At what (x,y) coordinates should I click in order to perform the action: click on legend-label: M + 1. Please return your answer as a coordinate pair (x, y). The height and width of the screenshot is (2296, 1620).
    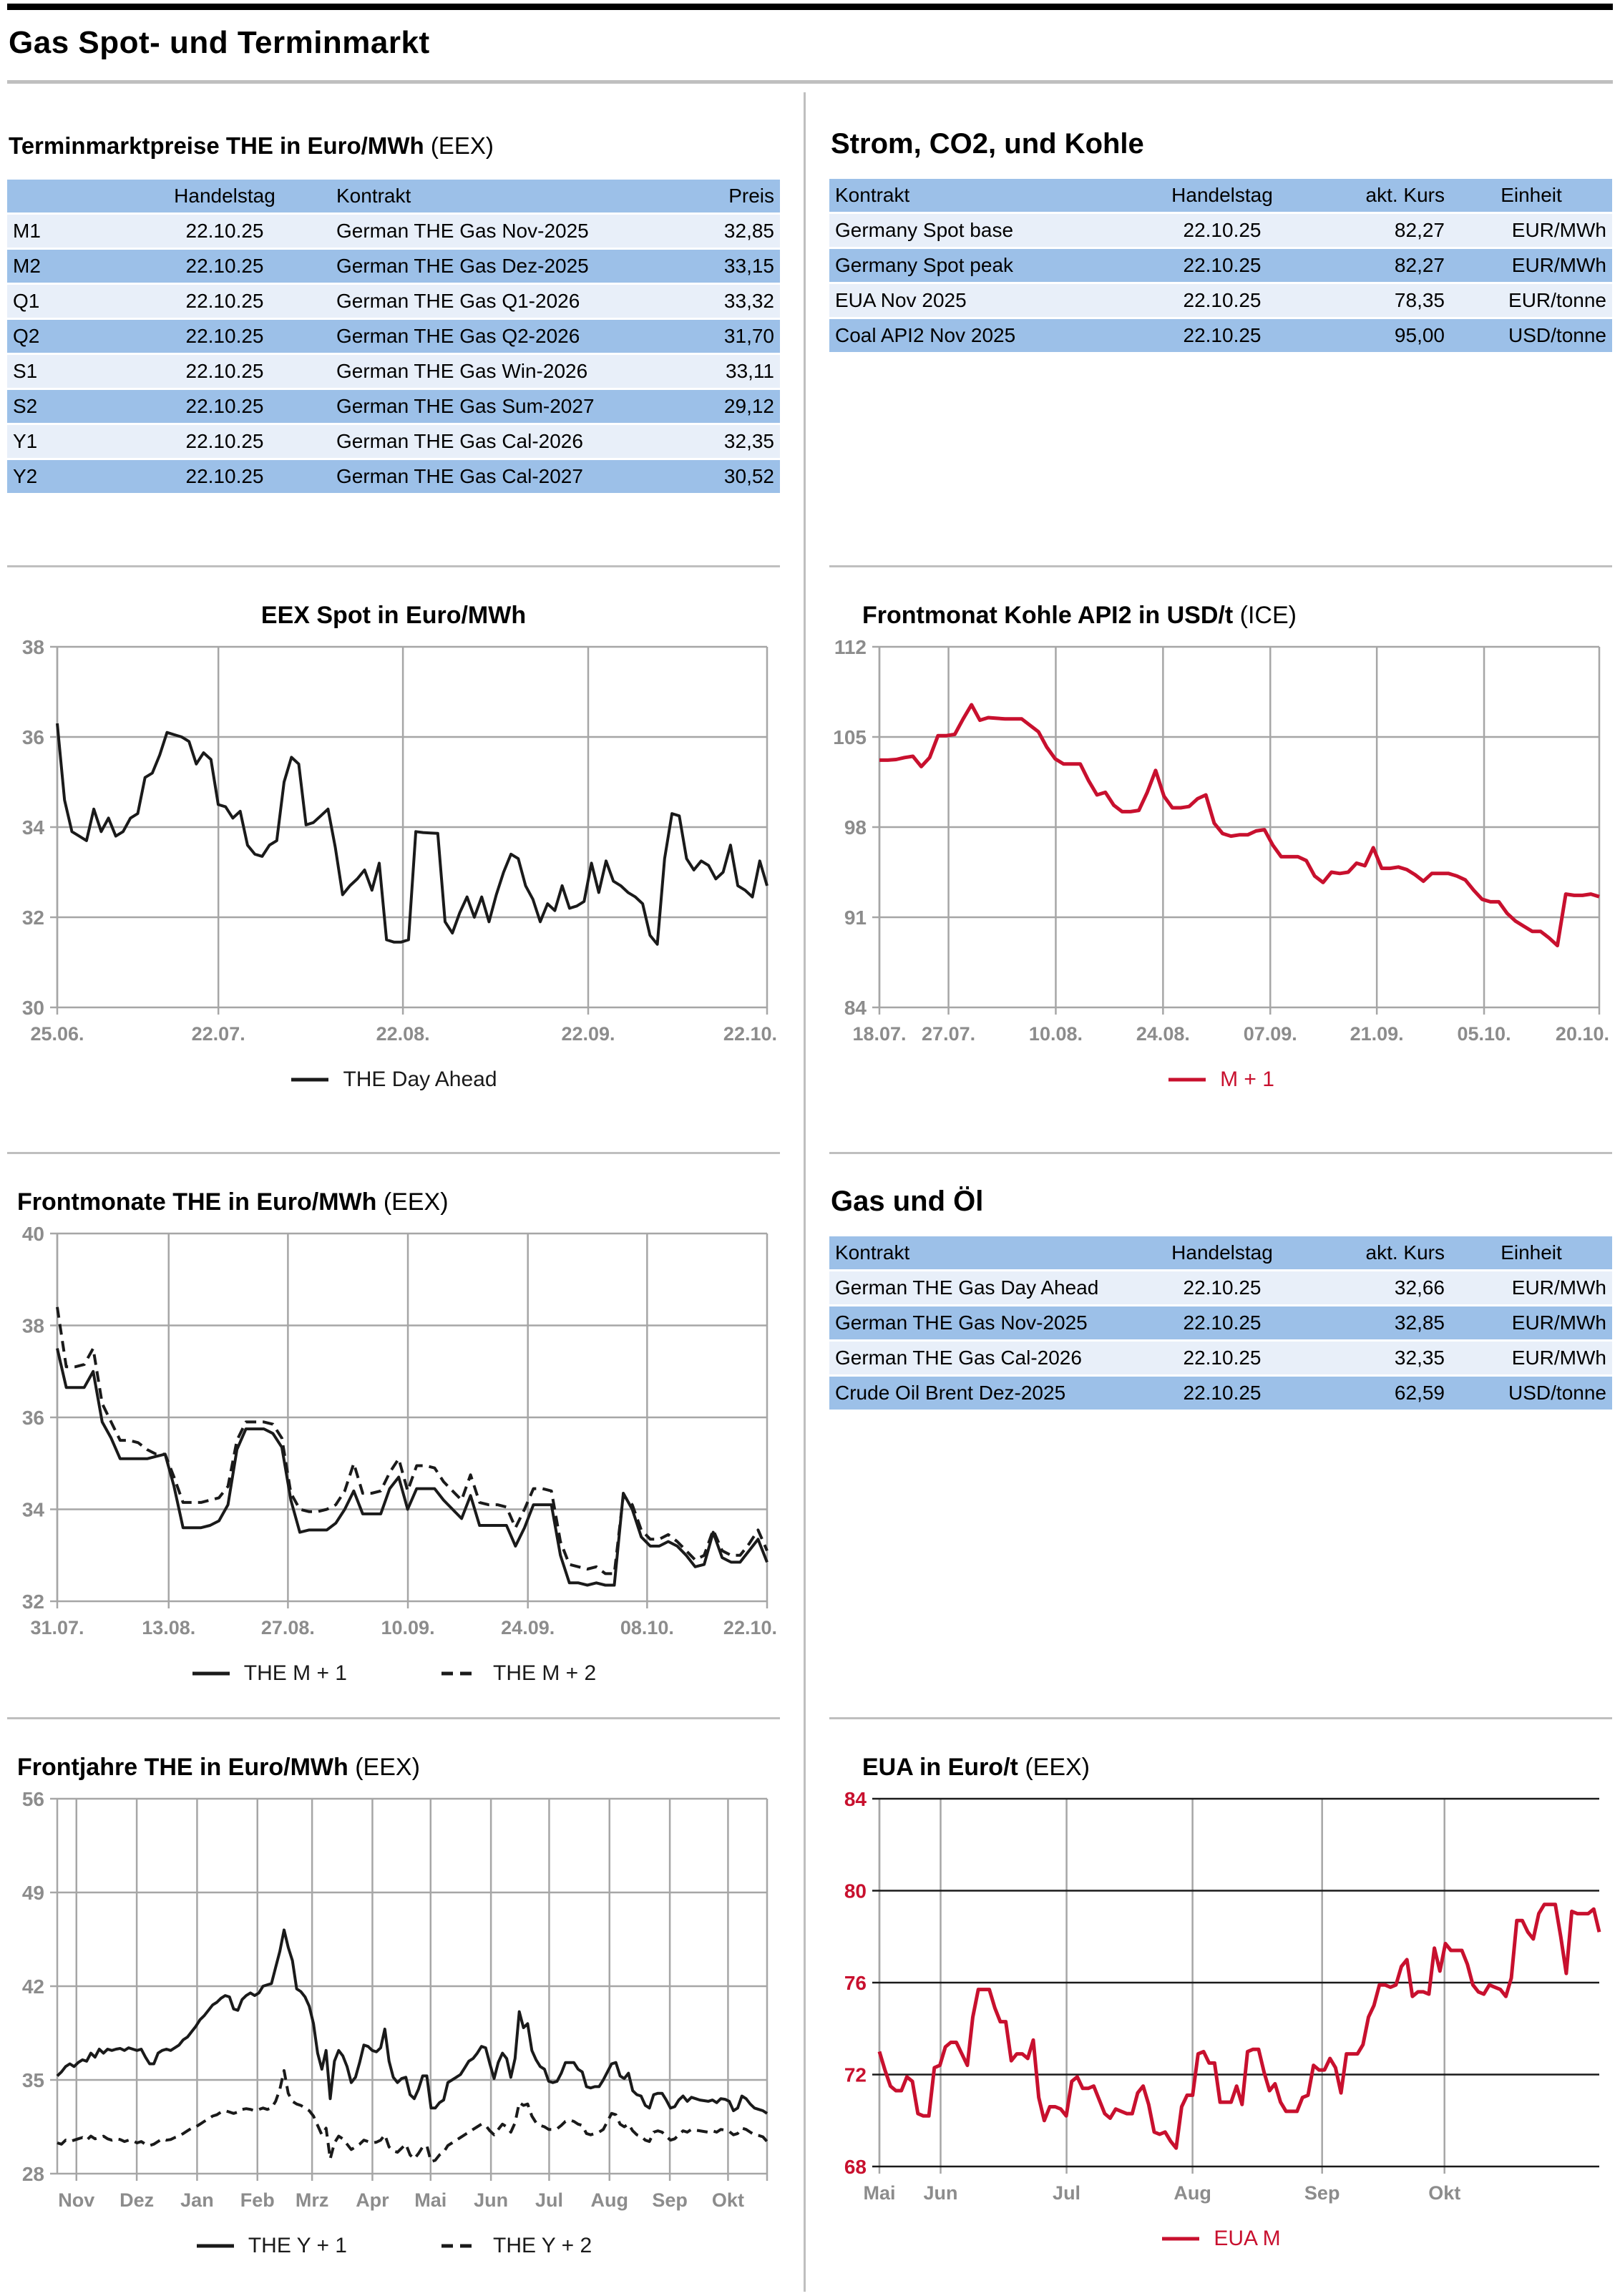
    Looking at the image, I should click on (1247, 1079).